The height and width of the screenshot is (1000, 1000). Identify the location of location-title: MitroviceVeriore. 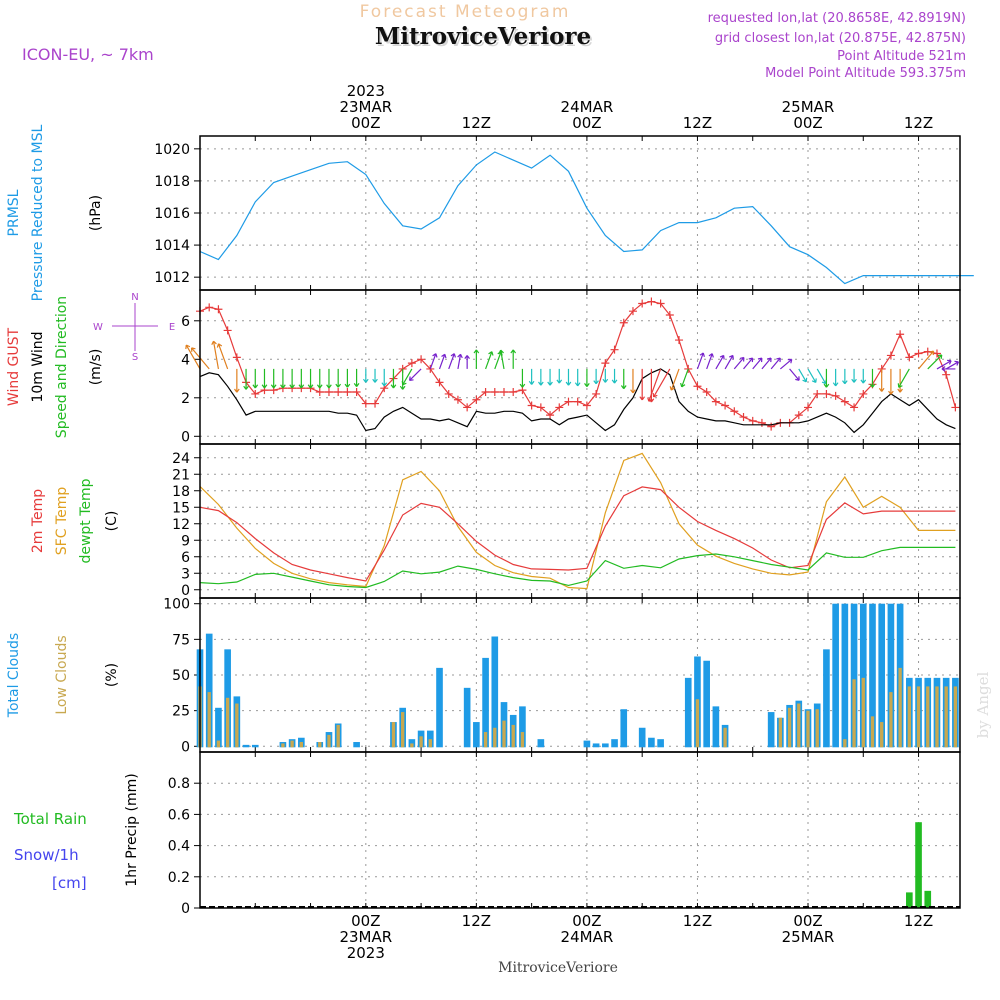
(483, 36).